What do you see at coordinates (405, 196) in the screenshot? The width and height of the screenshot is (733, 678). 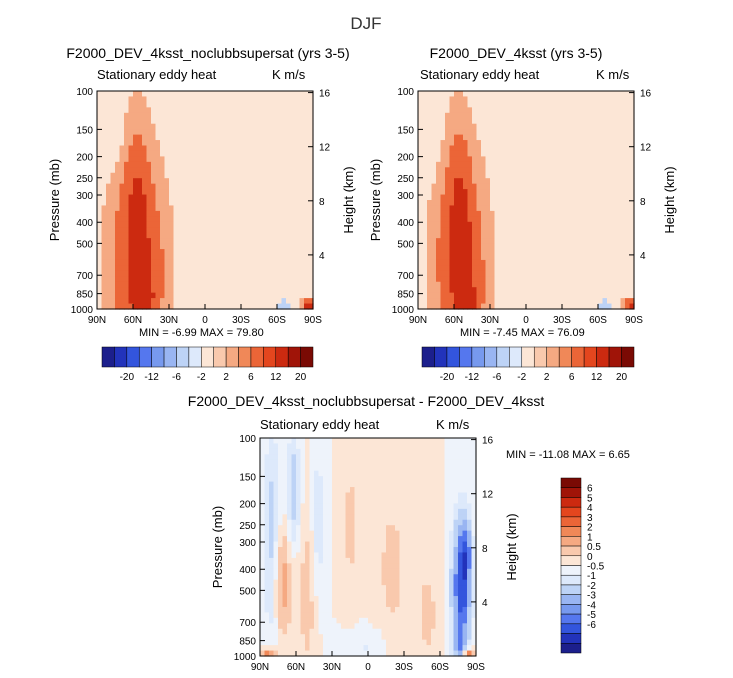 I see `y-tick-label: 300` at bounding box center [405, 196].